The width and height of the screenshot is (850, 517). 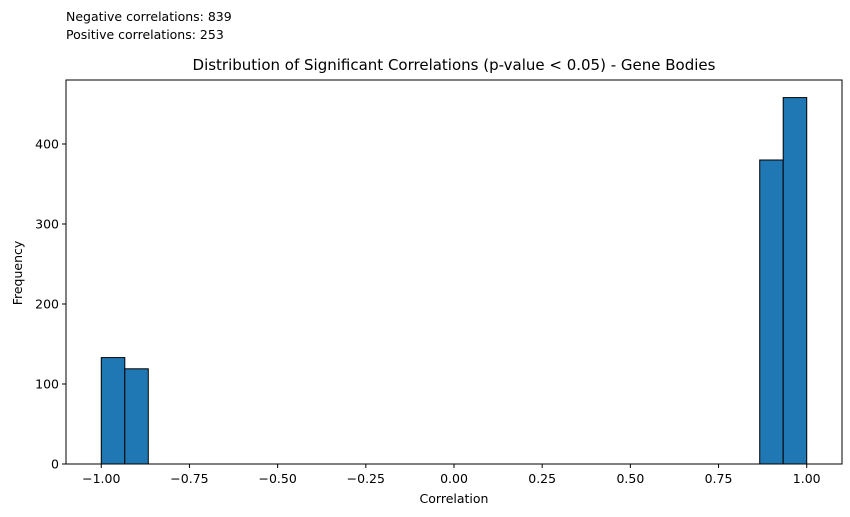 I want to click on y-axis-label: Frequency, so click(x=17, y=272).